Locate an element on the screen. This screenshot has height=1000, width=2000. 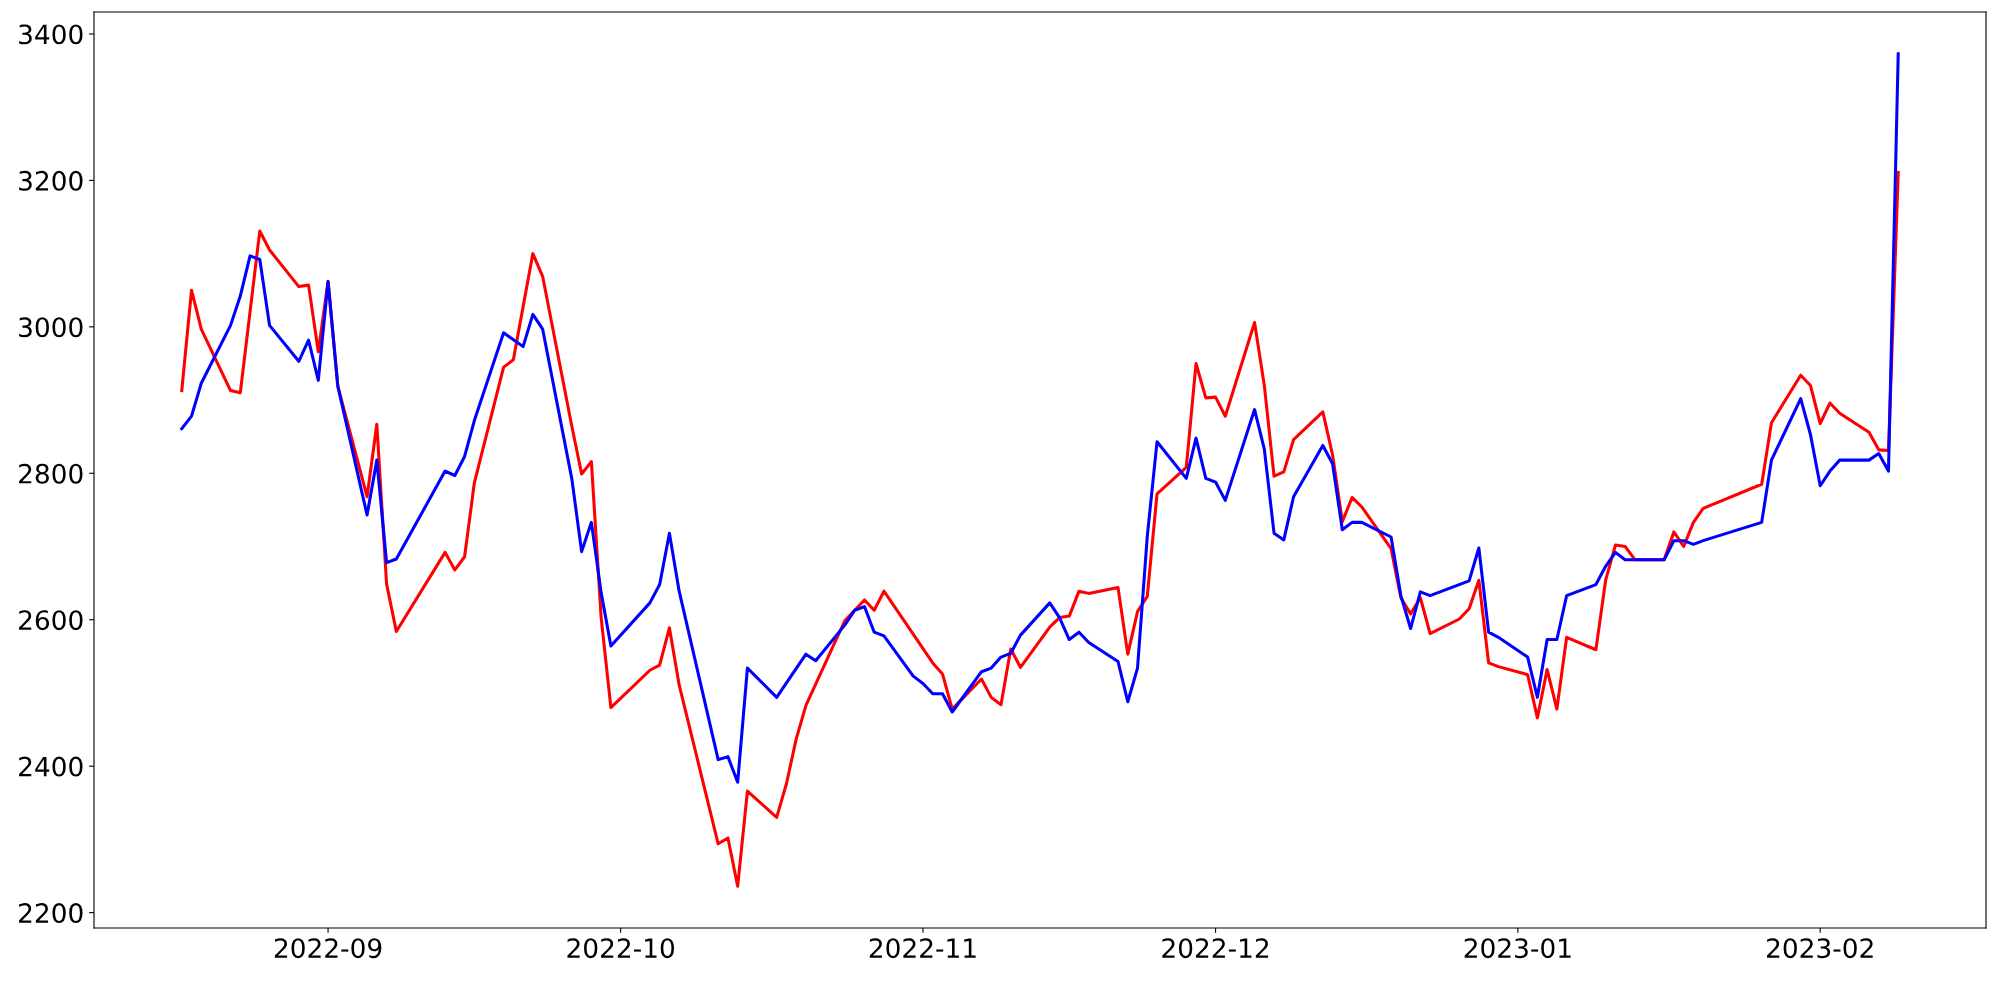
y-tick-label: 3000 is located at coordinates (51, 327).